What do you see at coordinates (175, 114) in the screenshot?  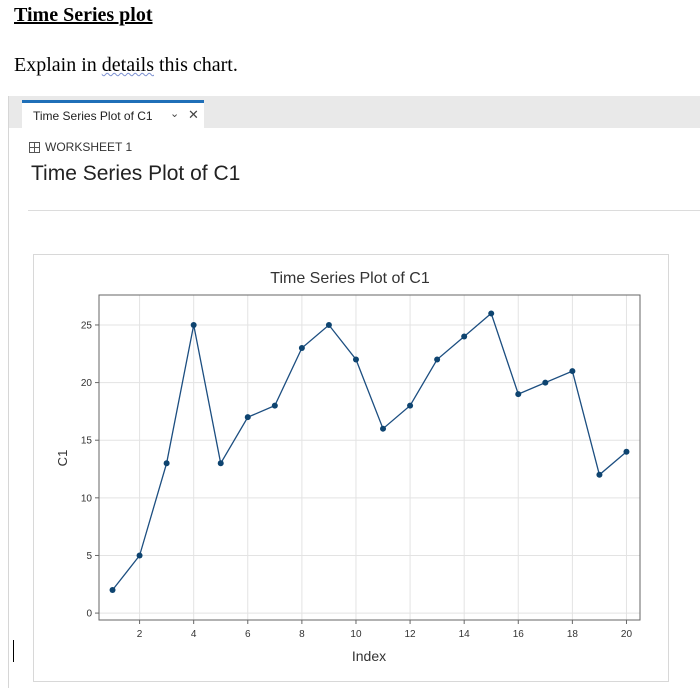 I see `chevron-down-icon: ⌄` at bounding box center [175, 114].